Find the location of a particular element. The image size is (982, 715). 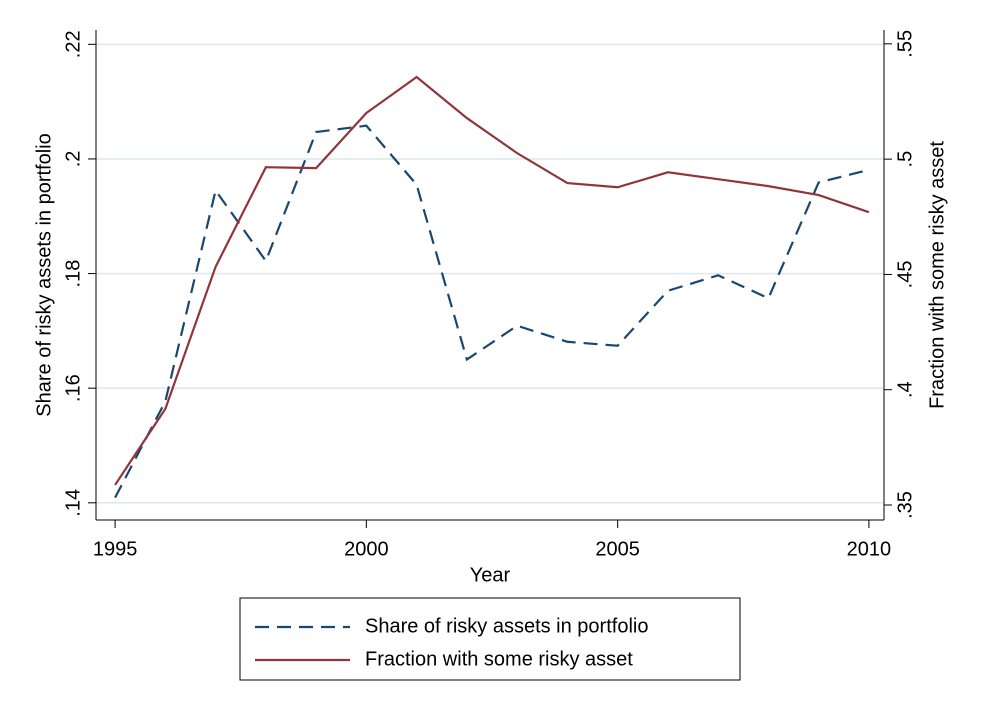

y2-tick-label: .45 is located at coordinates (905, 275).